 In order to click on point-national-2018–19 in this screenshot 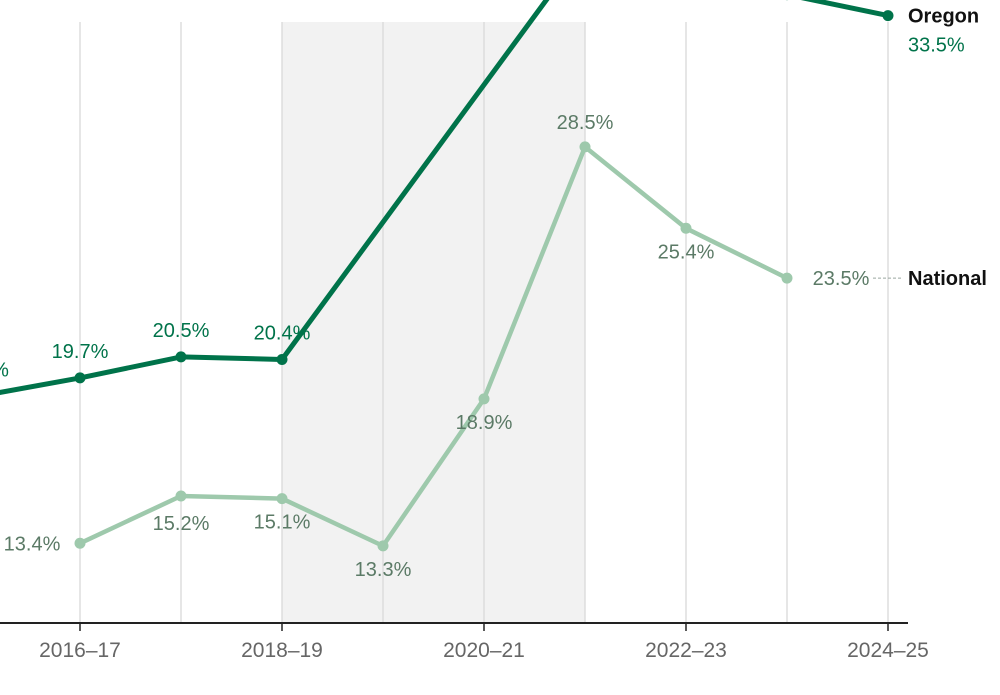, I will do `click(282, 499)`.